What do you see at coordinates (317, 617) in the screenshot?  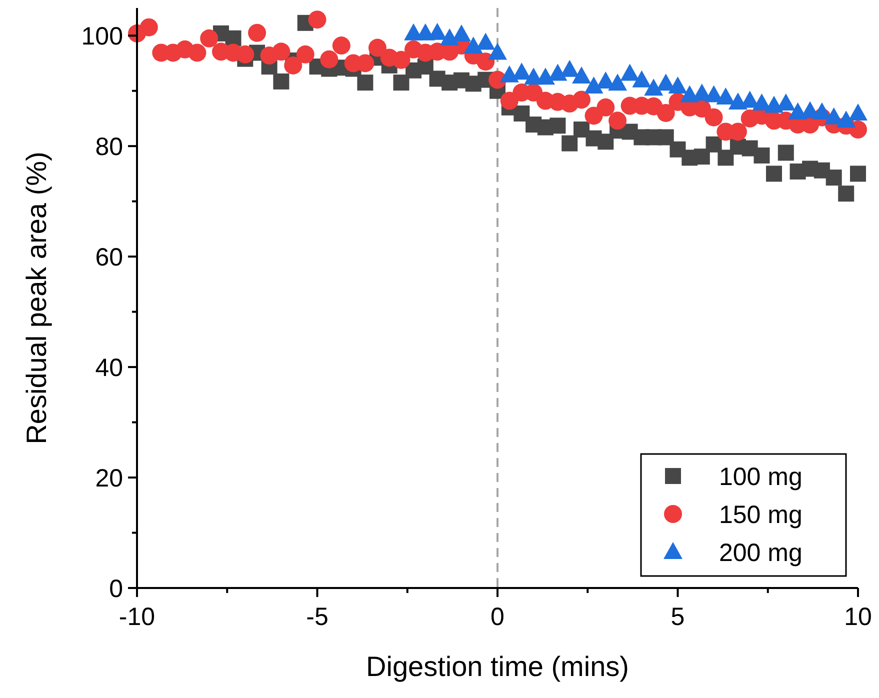 I see `x-tick-label: -5` at bounding box center [317, 617].